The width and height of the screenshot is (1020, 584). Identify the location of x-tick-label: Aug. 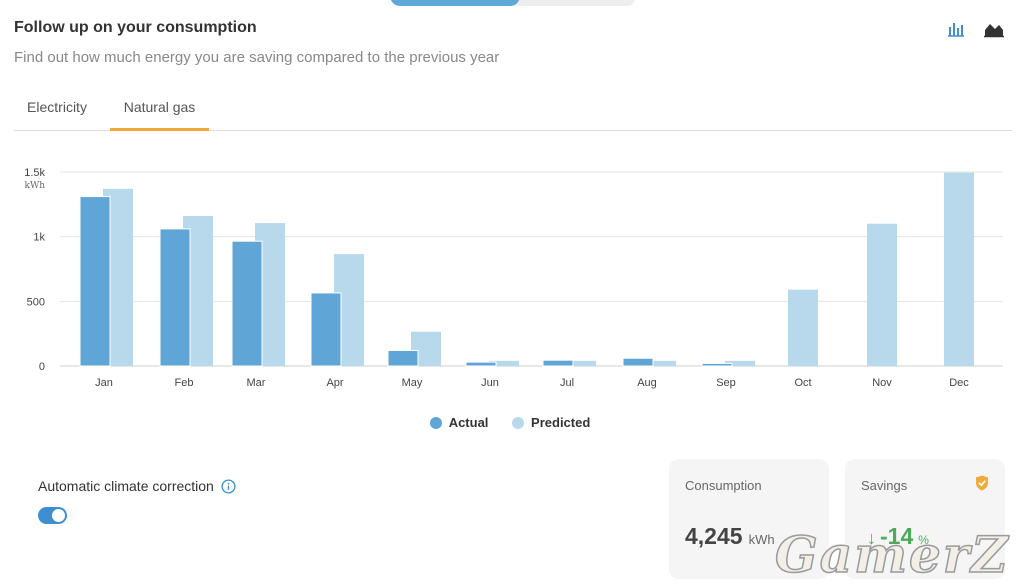
(647, 383).